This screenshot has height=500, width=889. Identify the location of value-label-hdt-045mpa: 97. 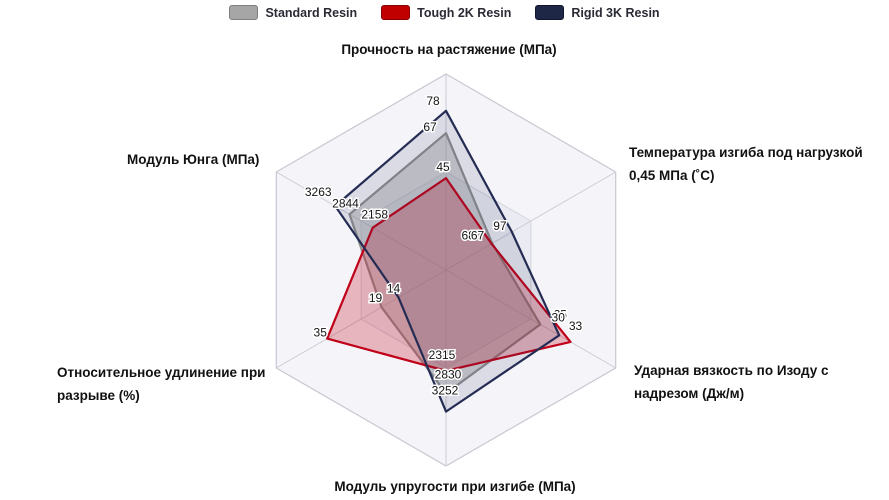
(500, 226).